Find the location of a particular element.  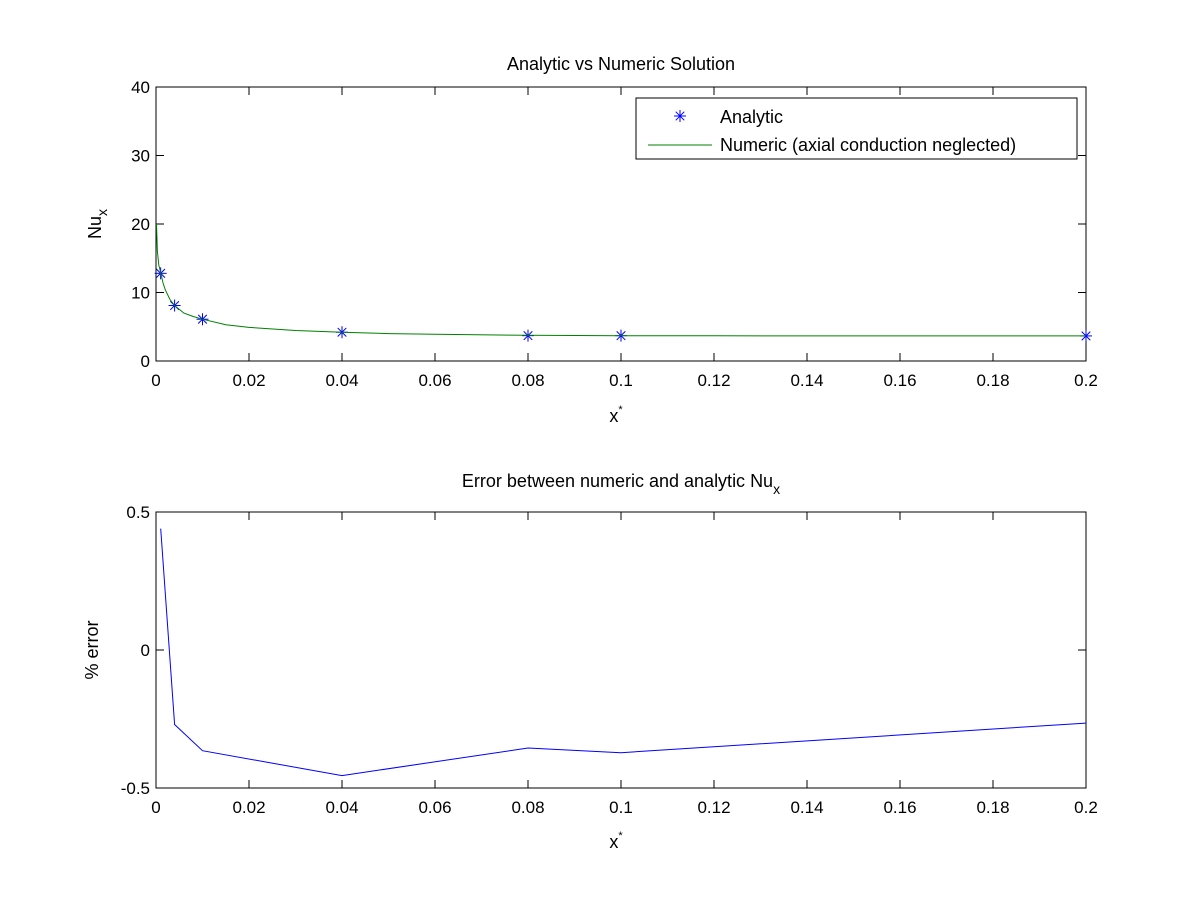

bottom-x-tick-label: 0.12 is located at coordinates (713, 807).